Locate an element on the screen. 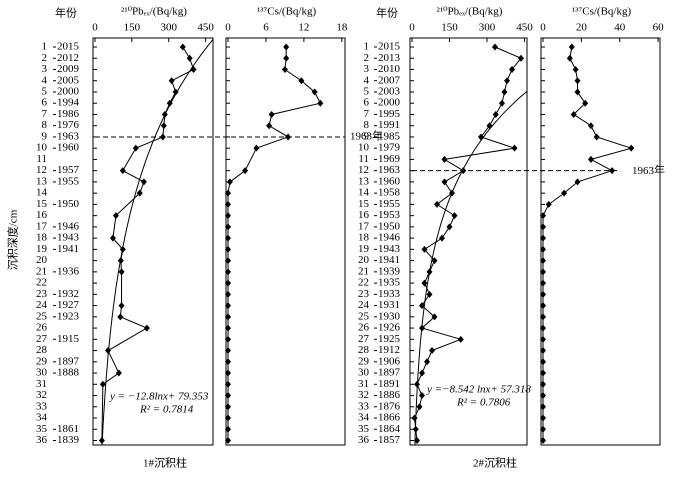 Image resolution: width=677 pixels, height=477 pixels. year-label: 1958 is located at coordinates (389, 193).